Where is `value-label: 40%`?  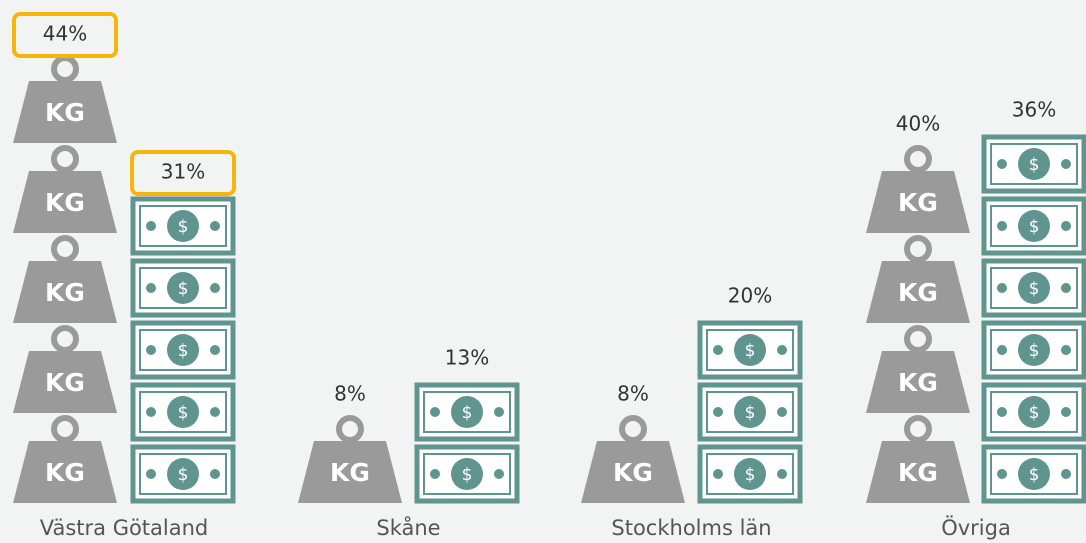 value-label: 40% is located at coordinates (918, 124).